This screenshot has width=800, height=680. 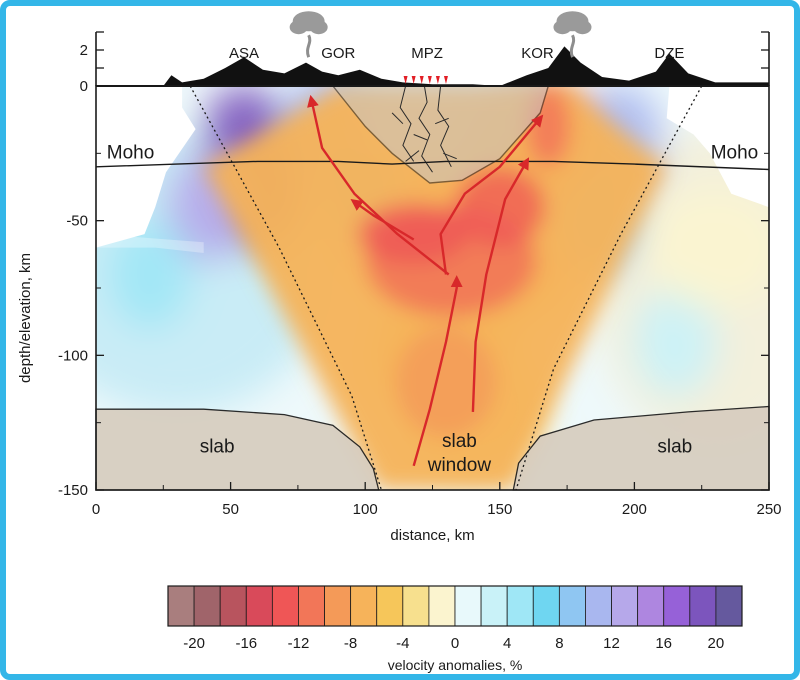 What do you see at coordinates (230, 509) in the screenshot?
I see `x-tick-label: 50` at bounding box center [230, 509].